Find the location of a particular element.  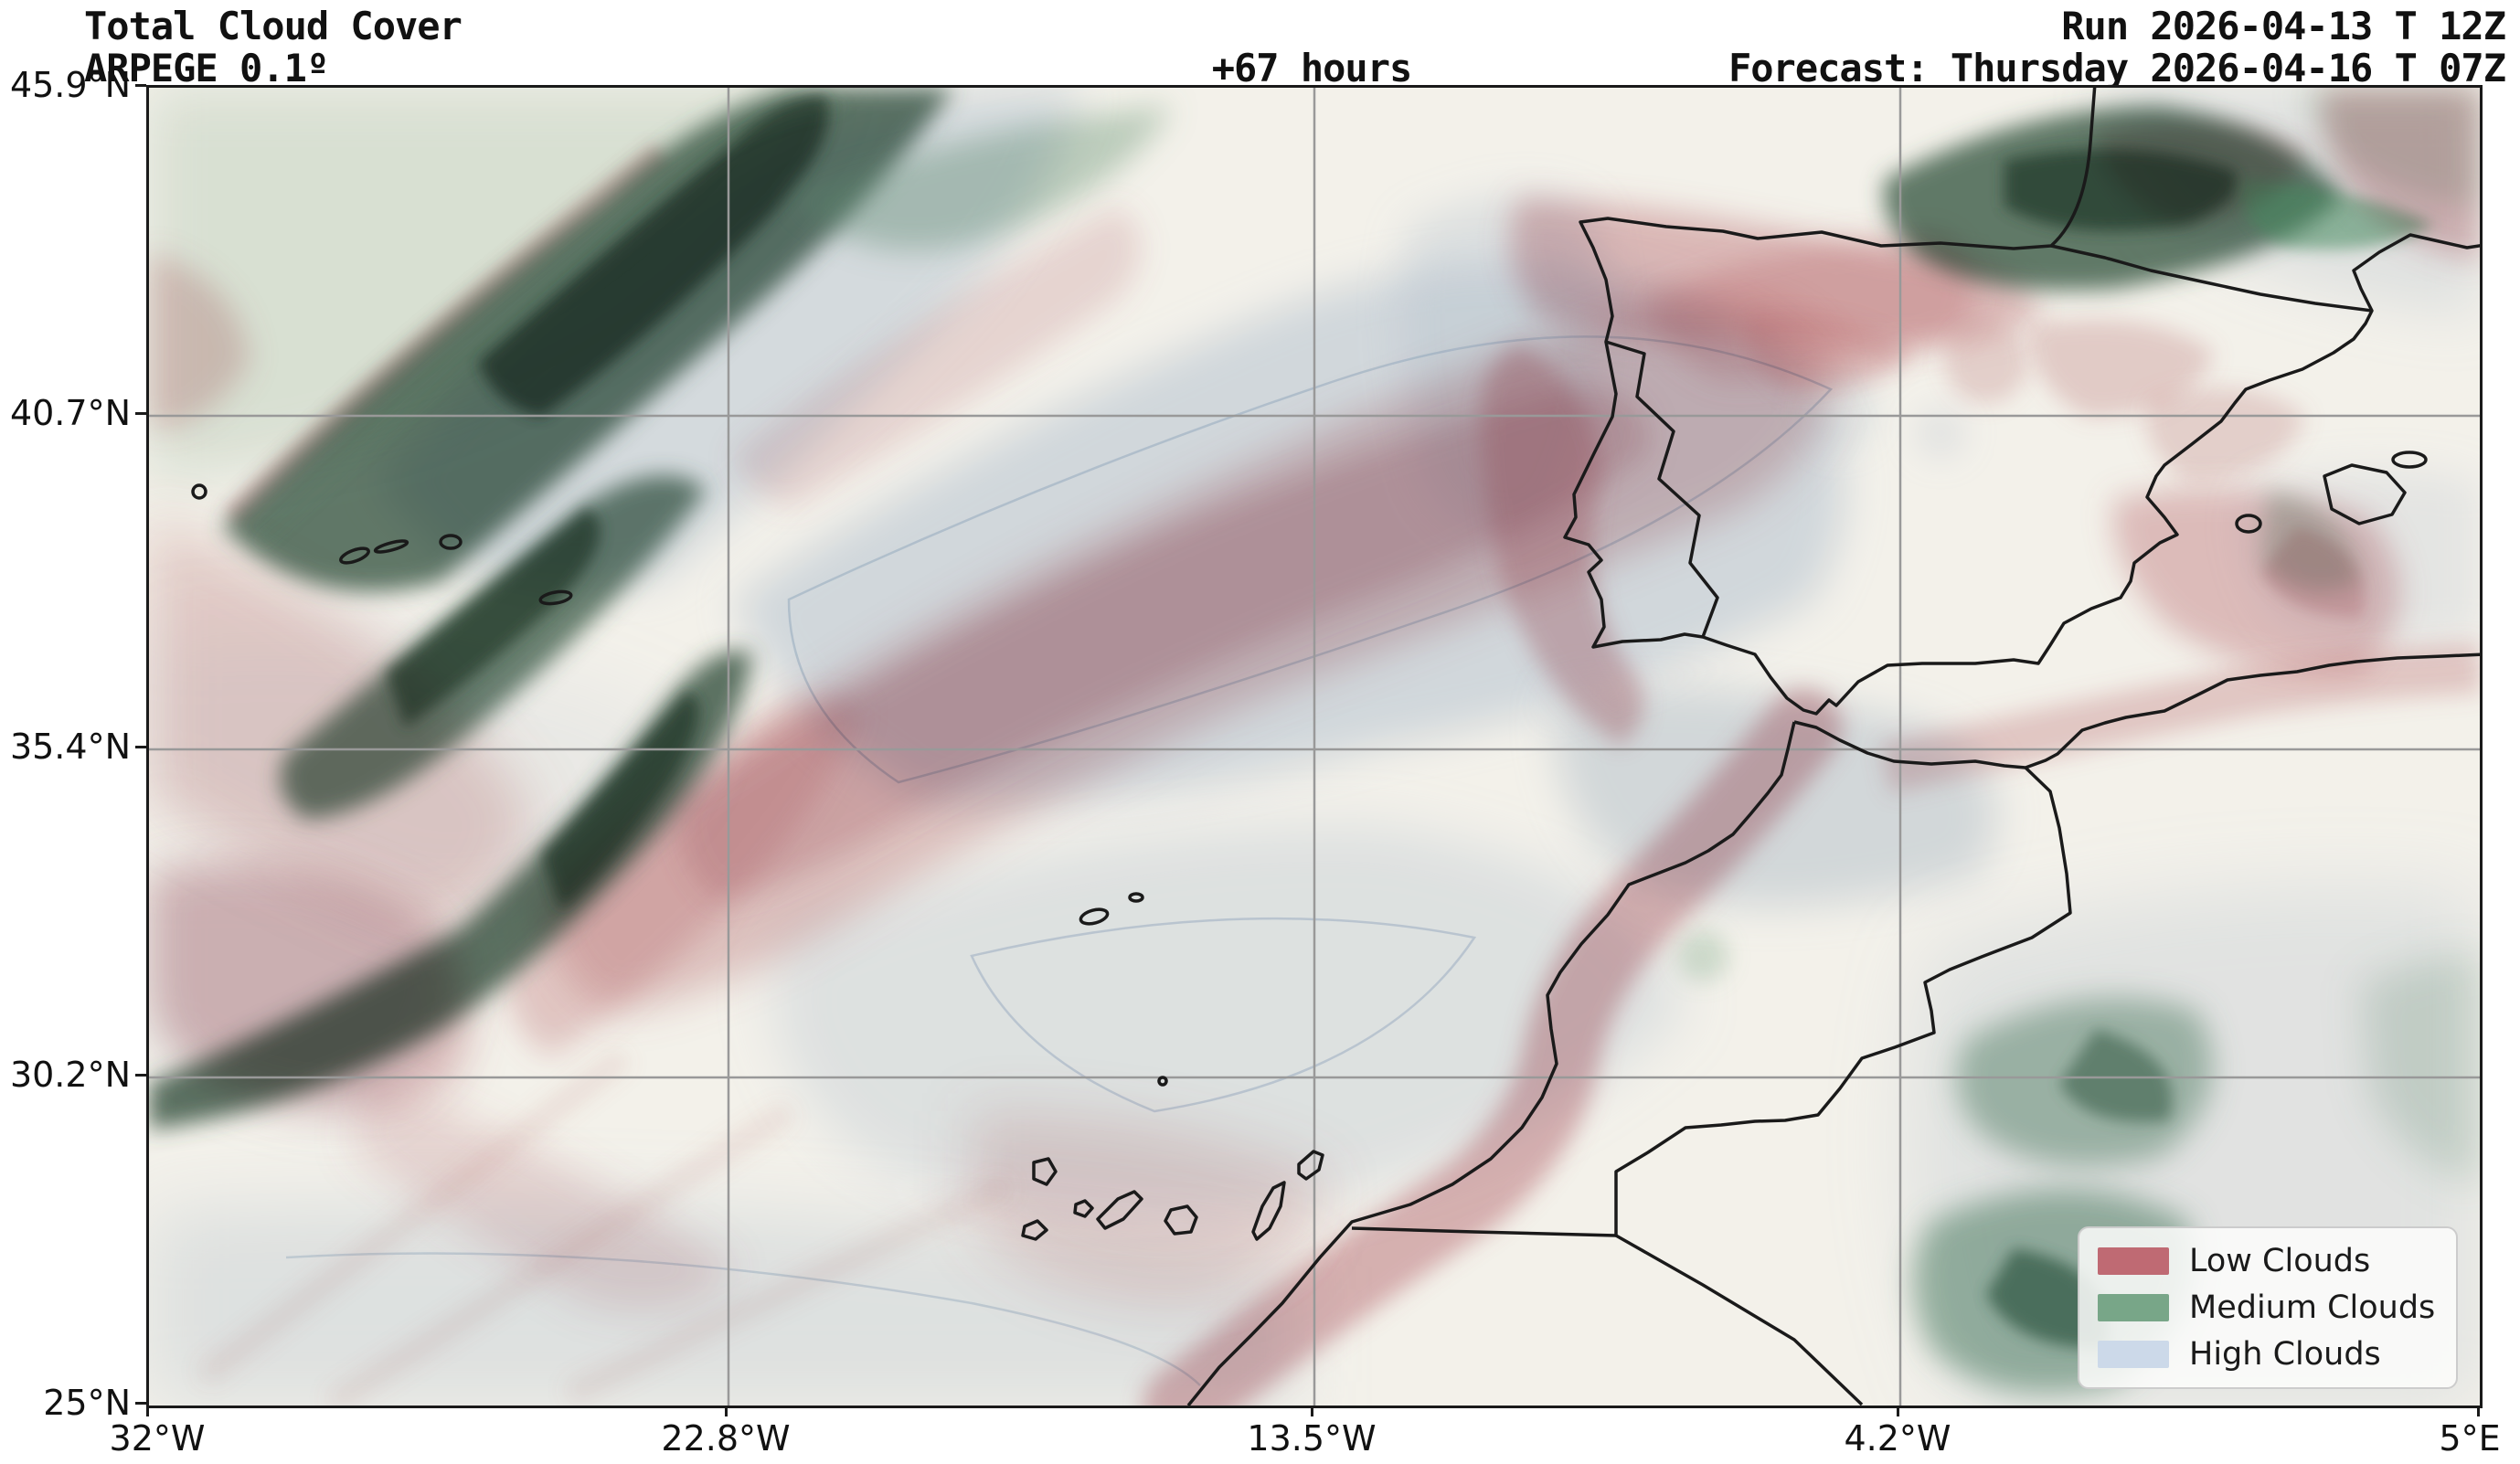

map-title: Total Cloud Cover is located at coordinates (273, 26).